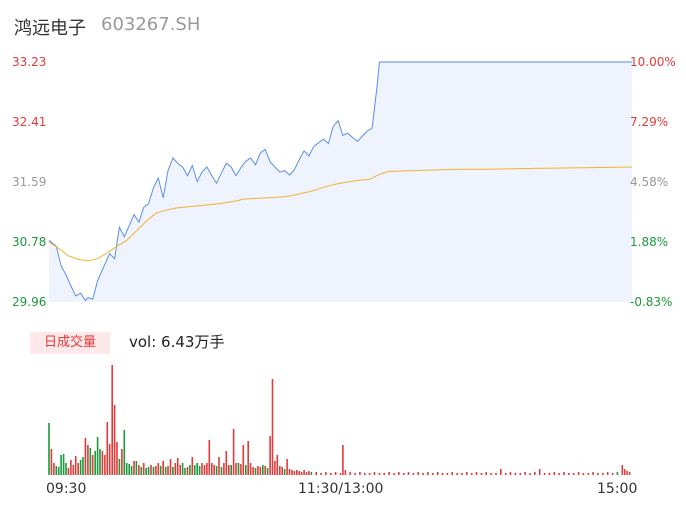 Image resolution: width=686 pixels, height=524 pixels. Describe the element at coordinates (29, 242) in the screenshot. I see `y-left-tick: 30.78` at that location.